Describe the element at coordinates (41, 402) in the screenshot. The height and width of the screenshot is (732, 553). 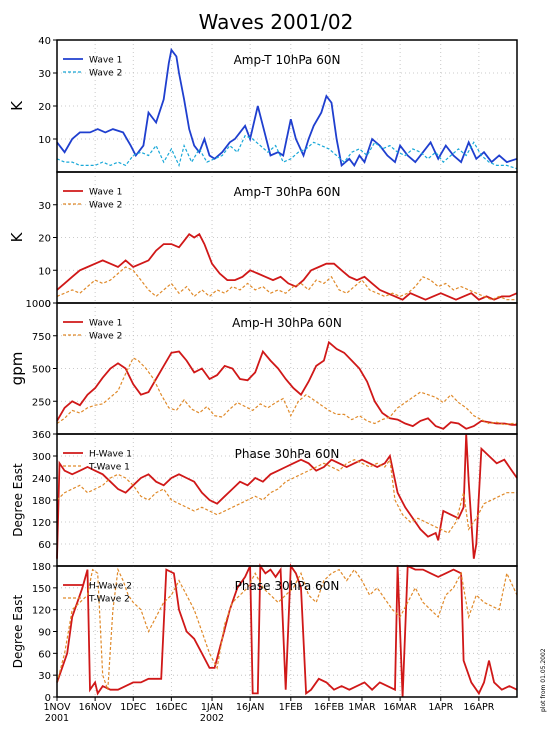
I see `y-tick-label: 250` at that location.